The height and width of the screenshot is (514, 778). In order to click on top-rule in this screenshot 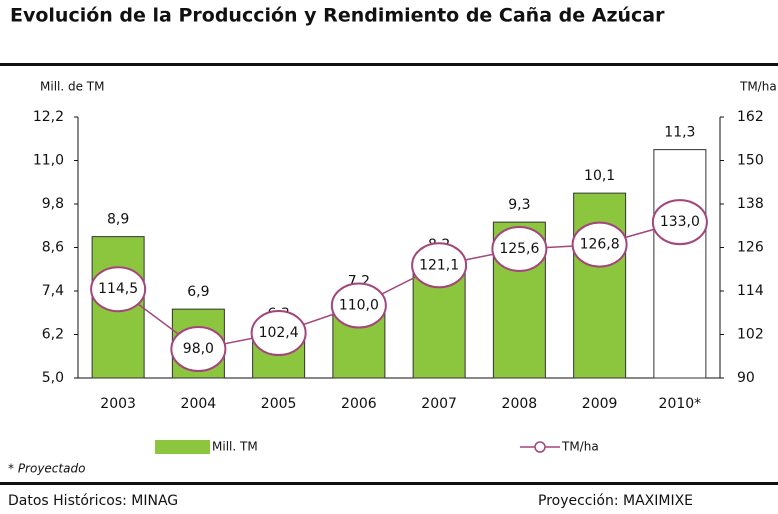, I will do `click(389, 64)`.